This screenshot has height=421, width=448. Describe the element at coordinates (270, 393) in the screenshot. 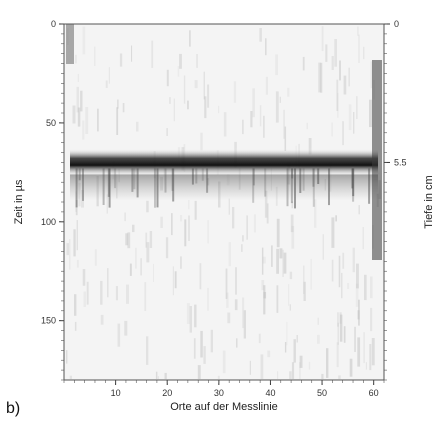

I see `x-tick-label: 40` at that location.